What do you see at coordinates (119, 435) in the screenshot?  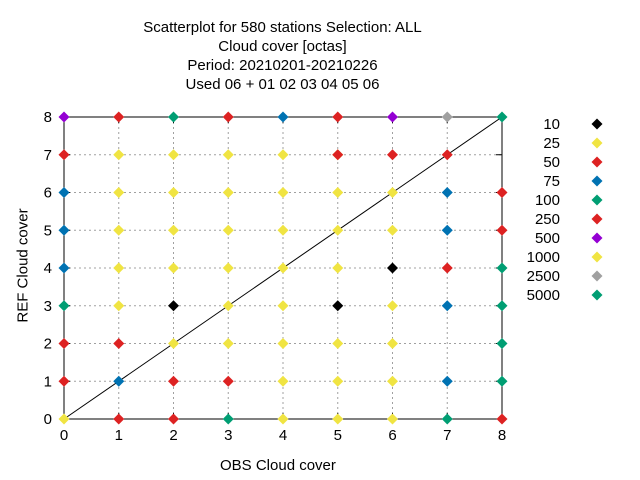 I see `x-tick-label: 1` at bounding box center [119, 435].